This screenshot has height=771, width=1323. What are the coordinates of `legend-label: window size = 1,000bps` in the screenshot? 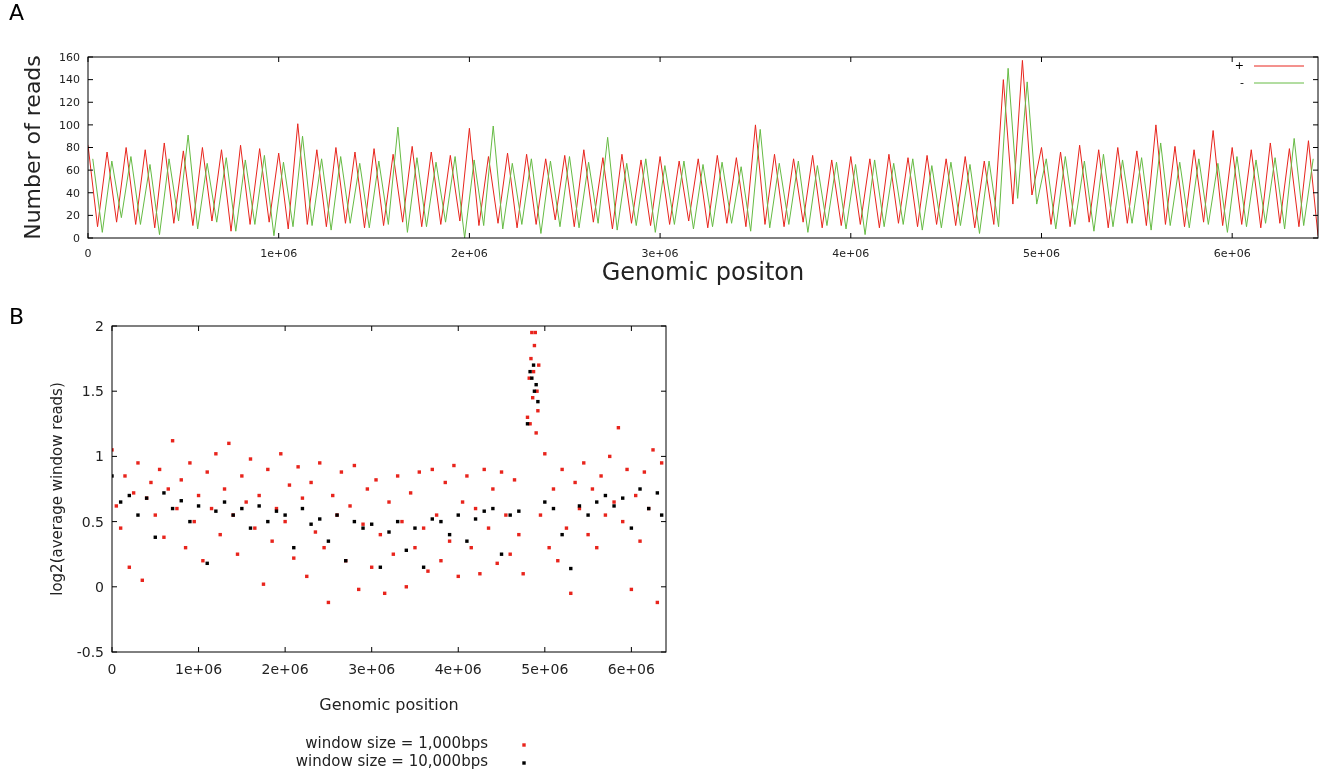 It's located at (397, 743).